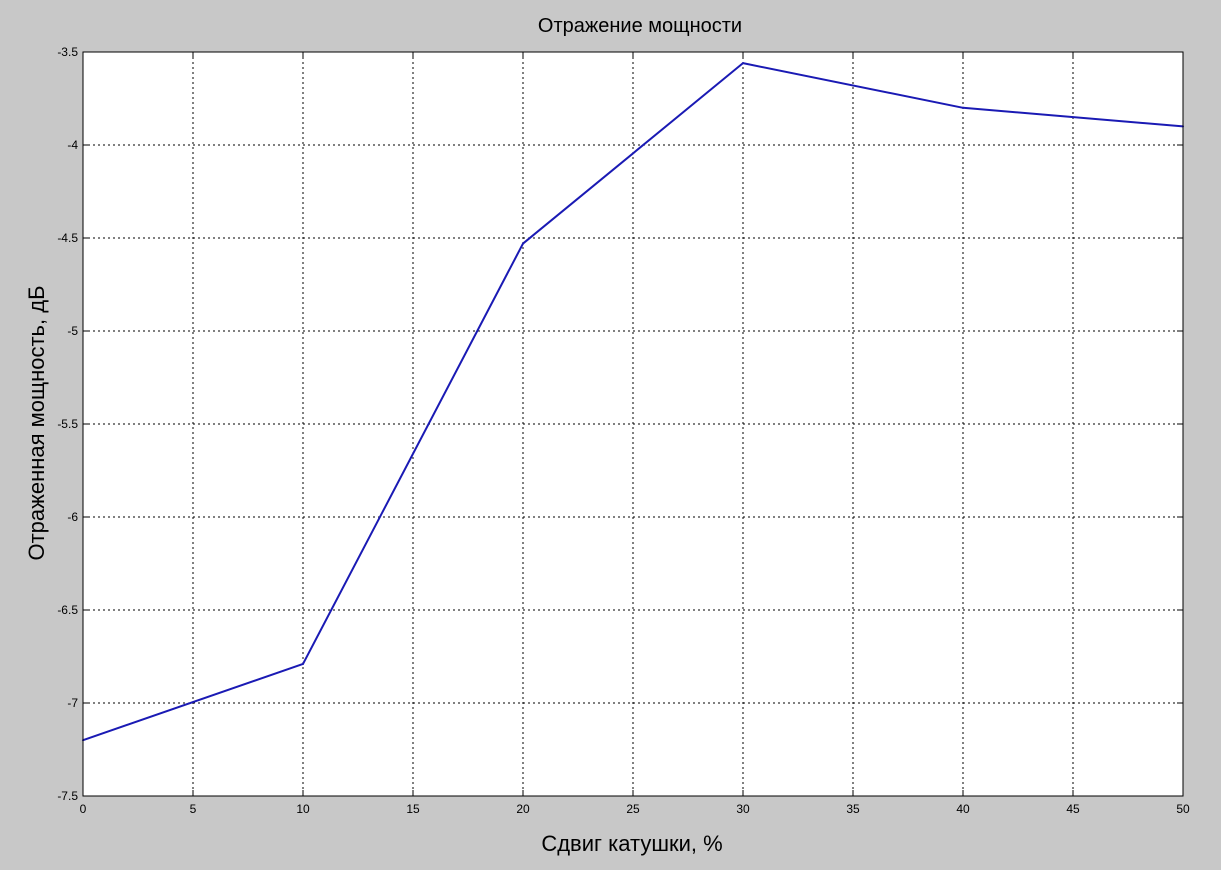 This screenshot has width=1221, height=870. Describe the element at coordinates (67, 52) in the screenshot. I see `y-tick-label: -3.5` at that location.